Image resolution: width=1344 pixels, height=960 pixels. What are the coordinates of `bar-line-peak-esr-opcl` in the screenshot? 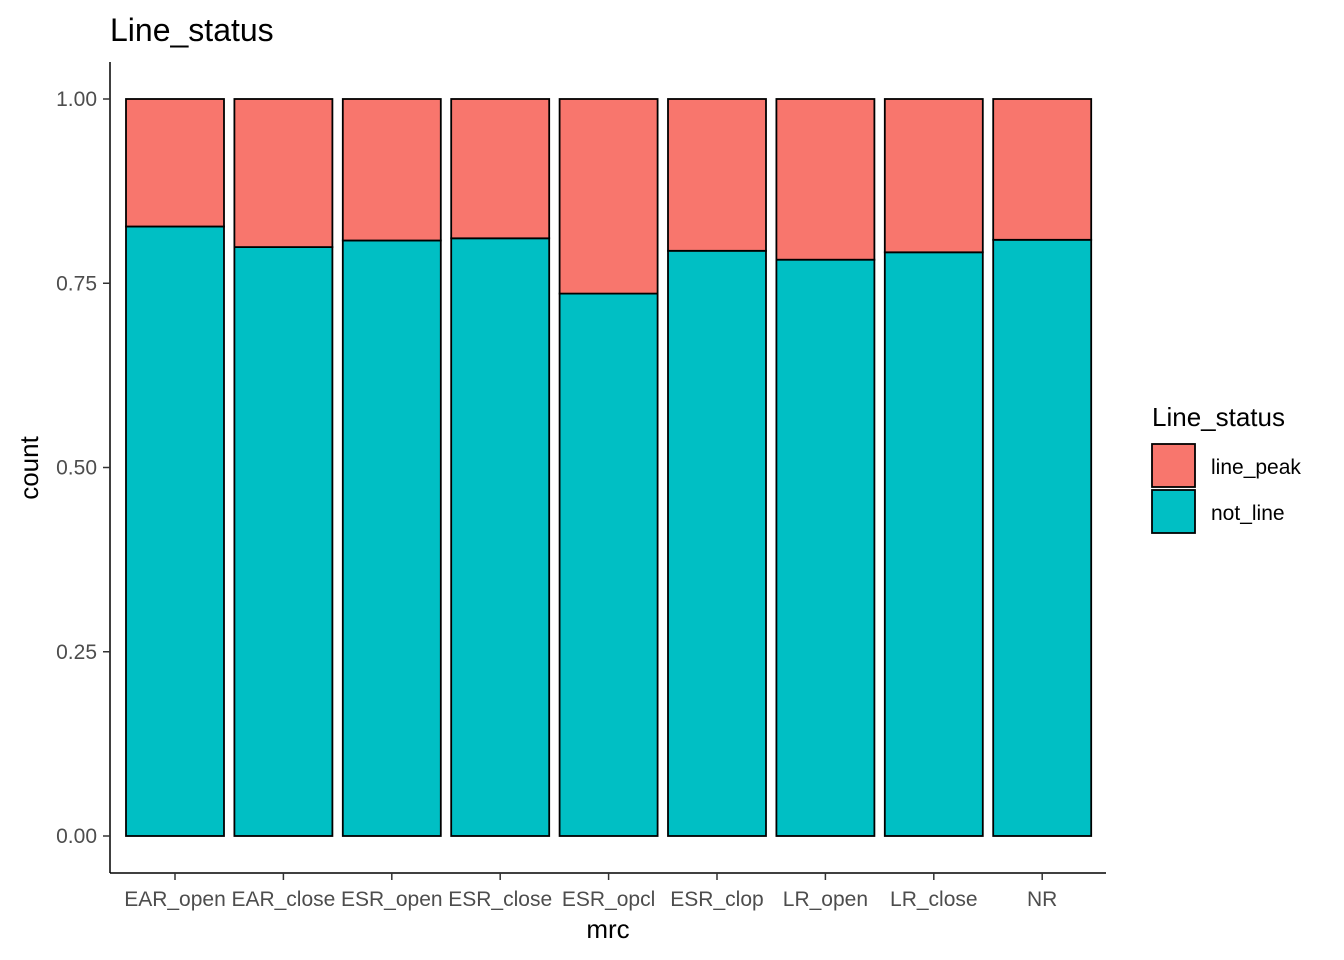 It's located at (608, 196).